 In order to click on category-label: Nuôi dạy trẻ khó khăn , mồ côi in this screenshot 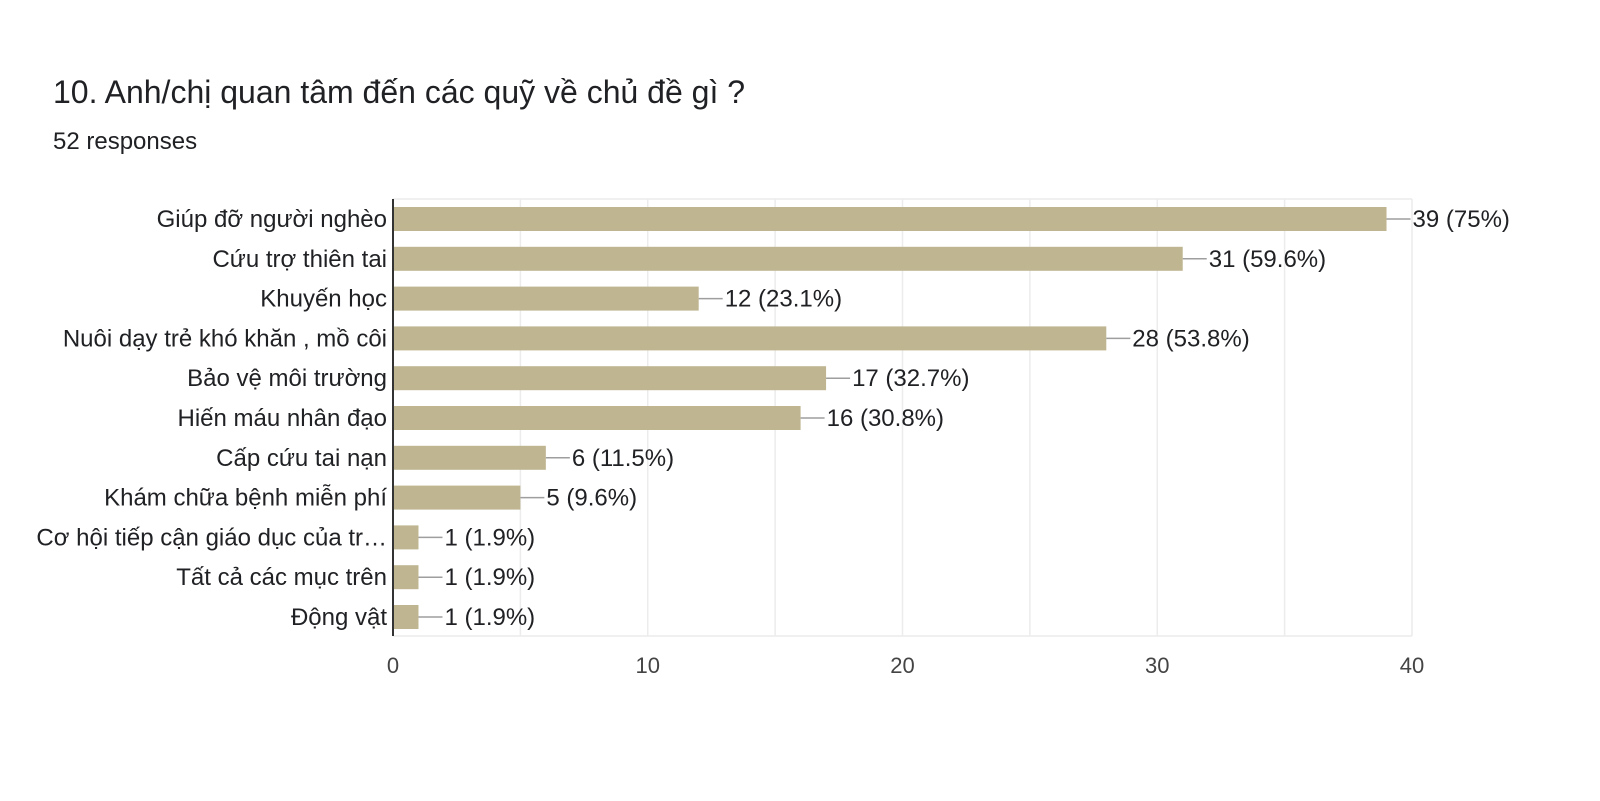, I will do `click(225, 338)`.